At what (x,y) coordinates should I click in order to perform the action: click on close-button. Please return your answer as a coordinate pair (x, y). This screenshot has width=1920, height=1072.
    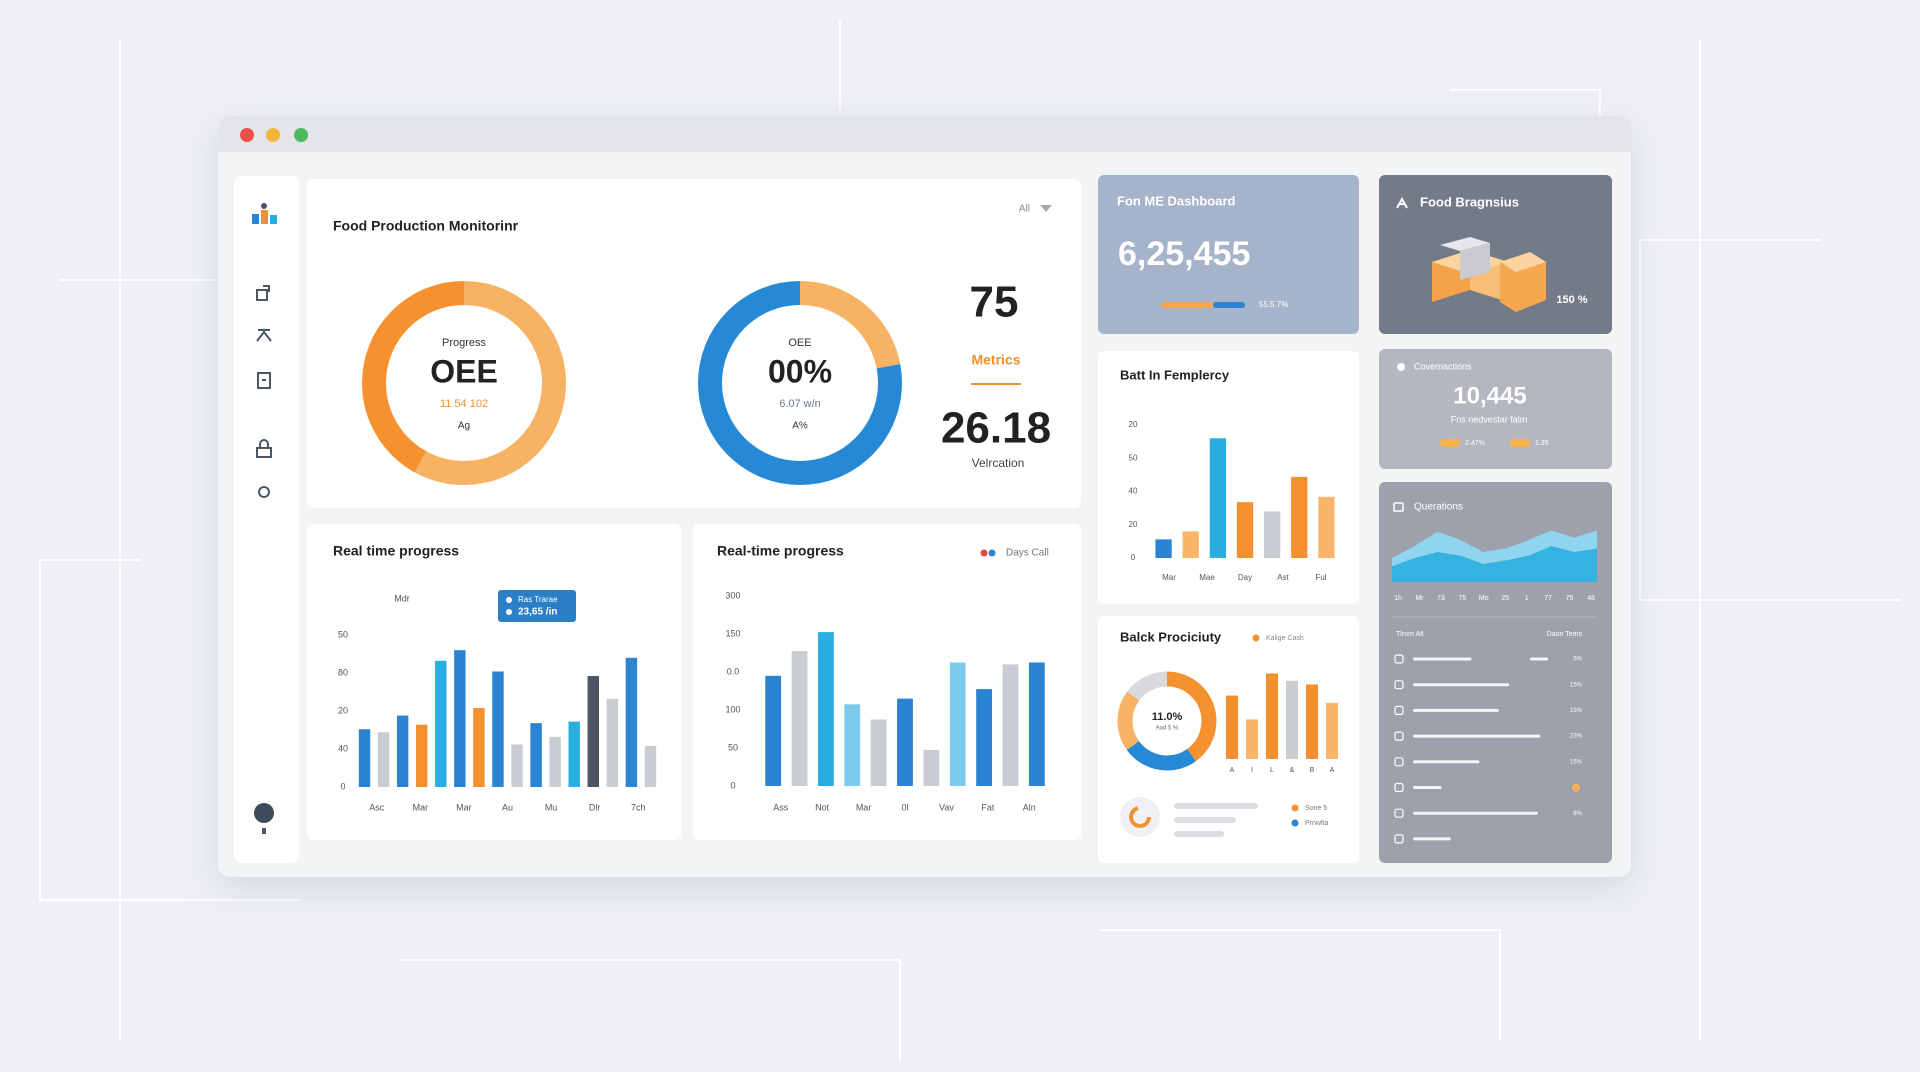
    Looking at the image, I should click on (247, 135).